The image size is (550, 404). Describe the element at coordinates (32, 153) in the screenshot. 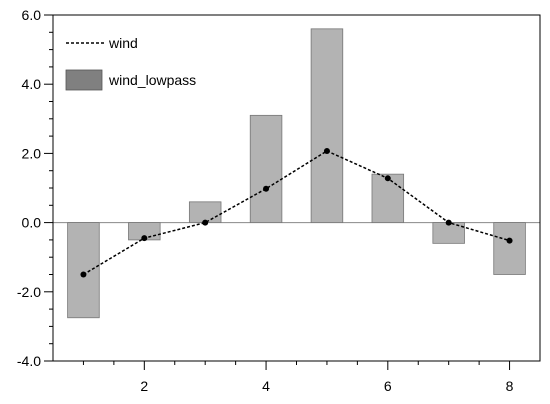

I see `y-tick-label: 2.0` at that location.